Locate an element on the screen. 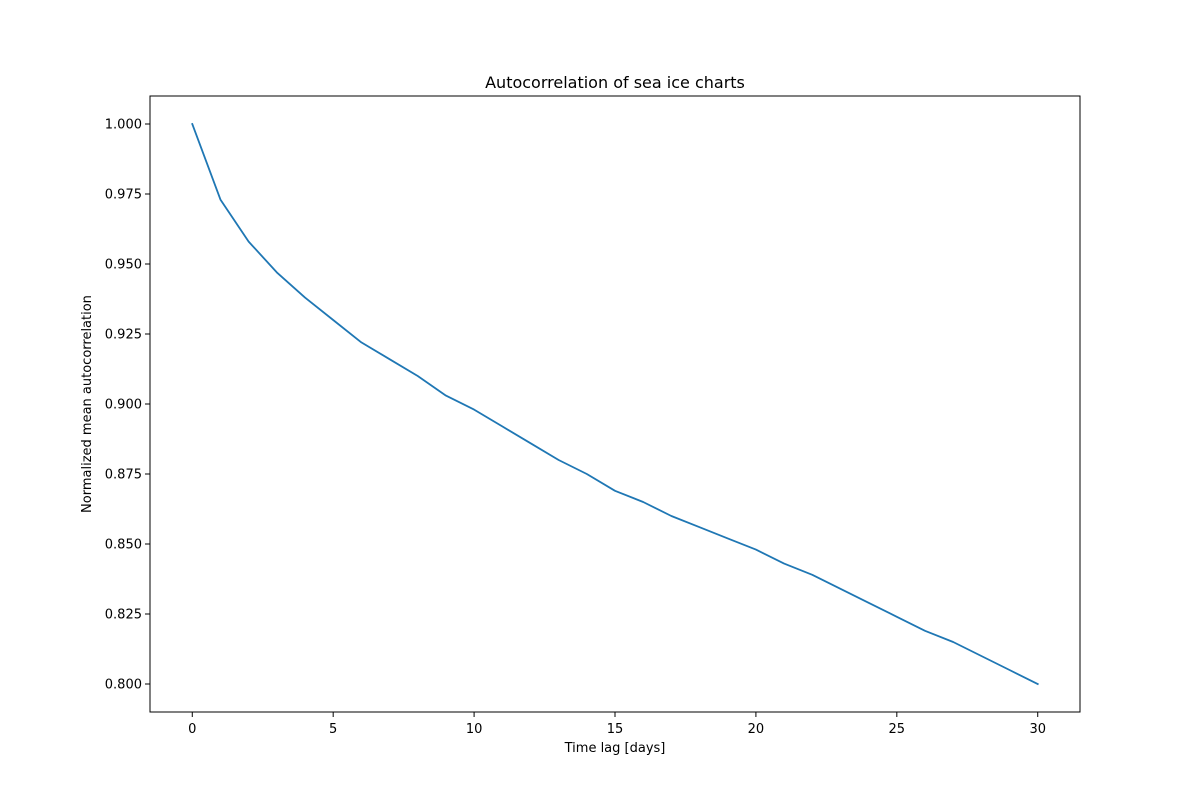  y-axis-label: Normalized mean autocorrelation is located at coordinates (87, 404).